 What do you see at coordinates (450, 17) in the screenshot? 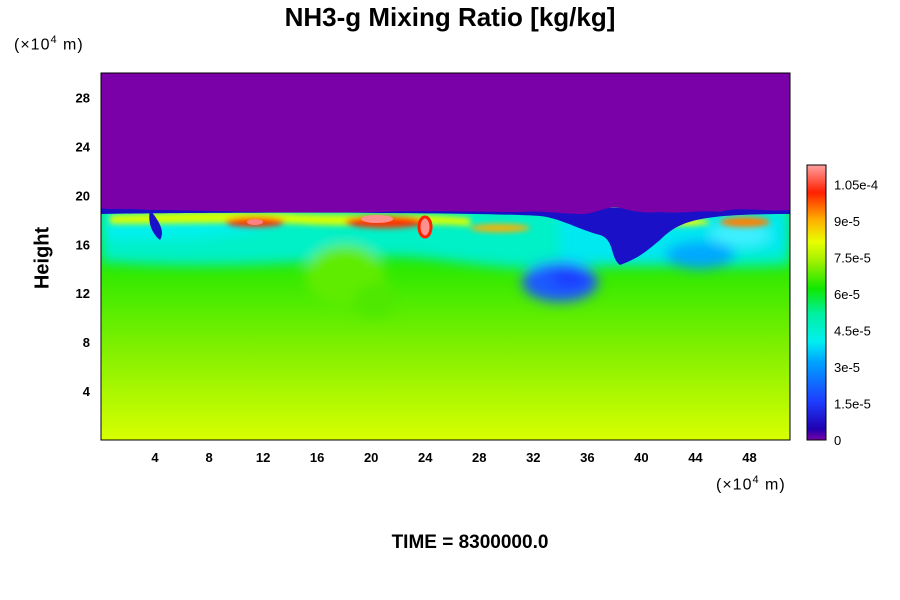
I see `chart-title: NH3-g Mixing Ratio [kg/kg]` at bounding box center [450, 17].